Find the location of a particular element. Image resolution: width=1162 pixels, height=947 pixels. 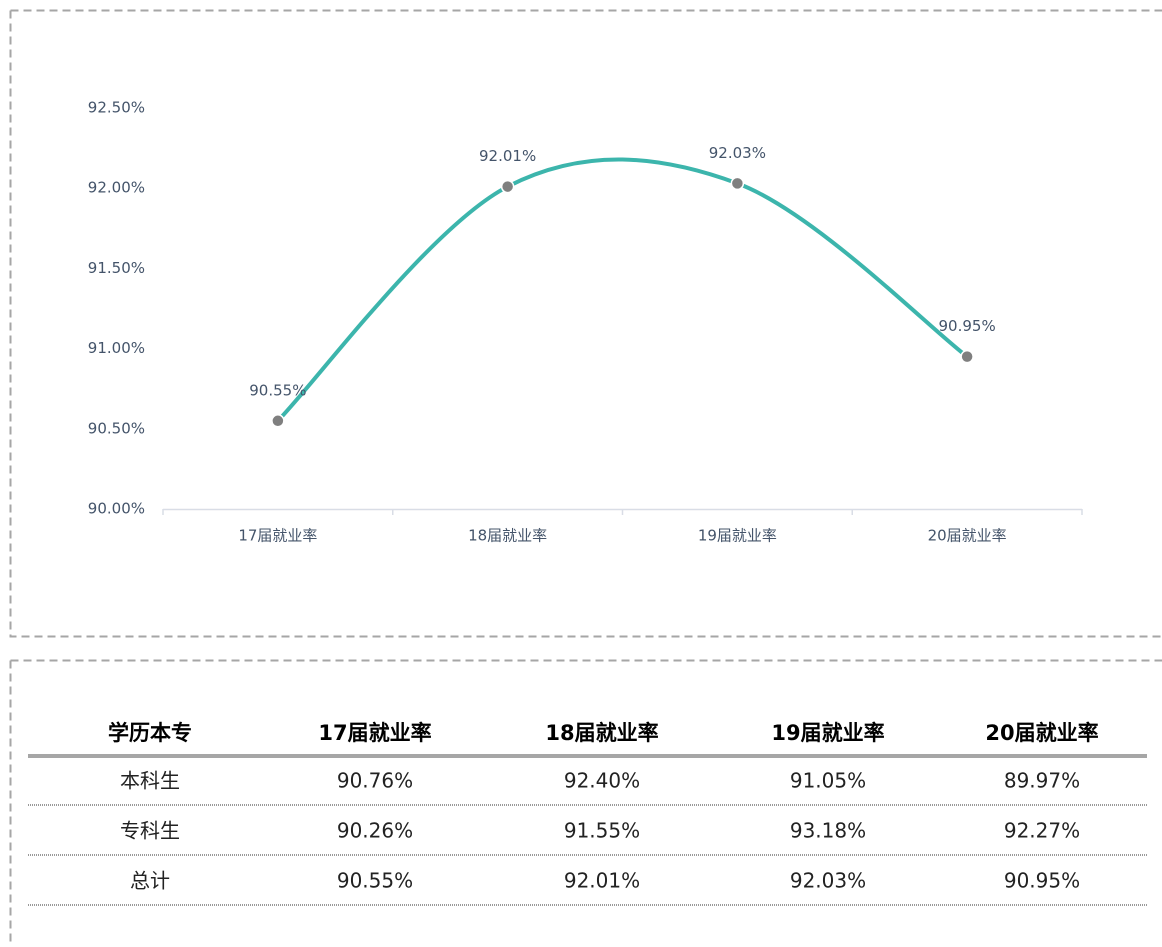

table-cell: 90.76% is located at coordinates (375, 781).